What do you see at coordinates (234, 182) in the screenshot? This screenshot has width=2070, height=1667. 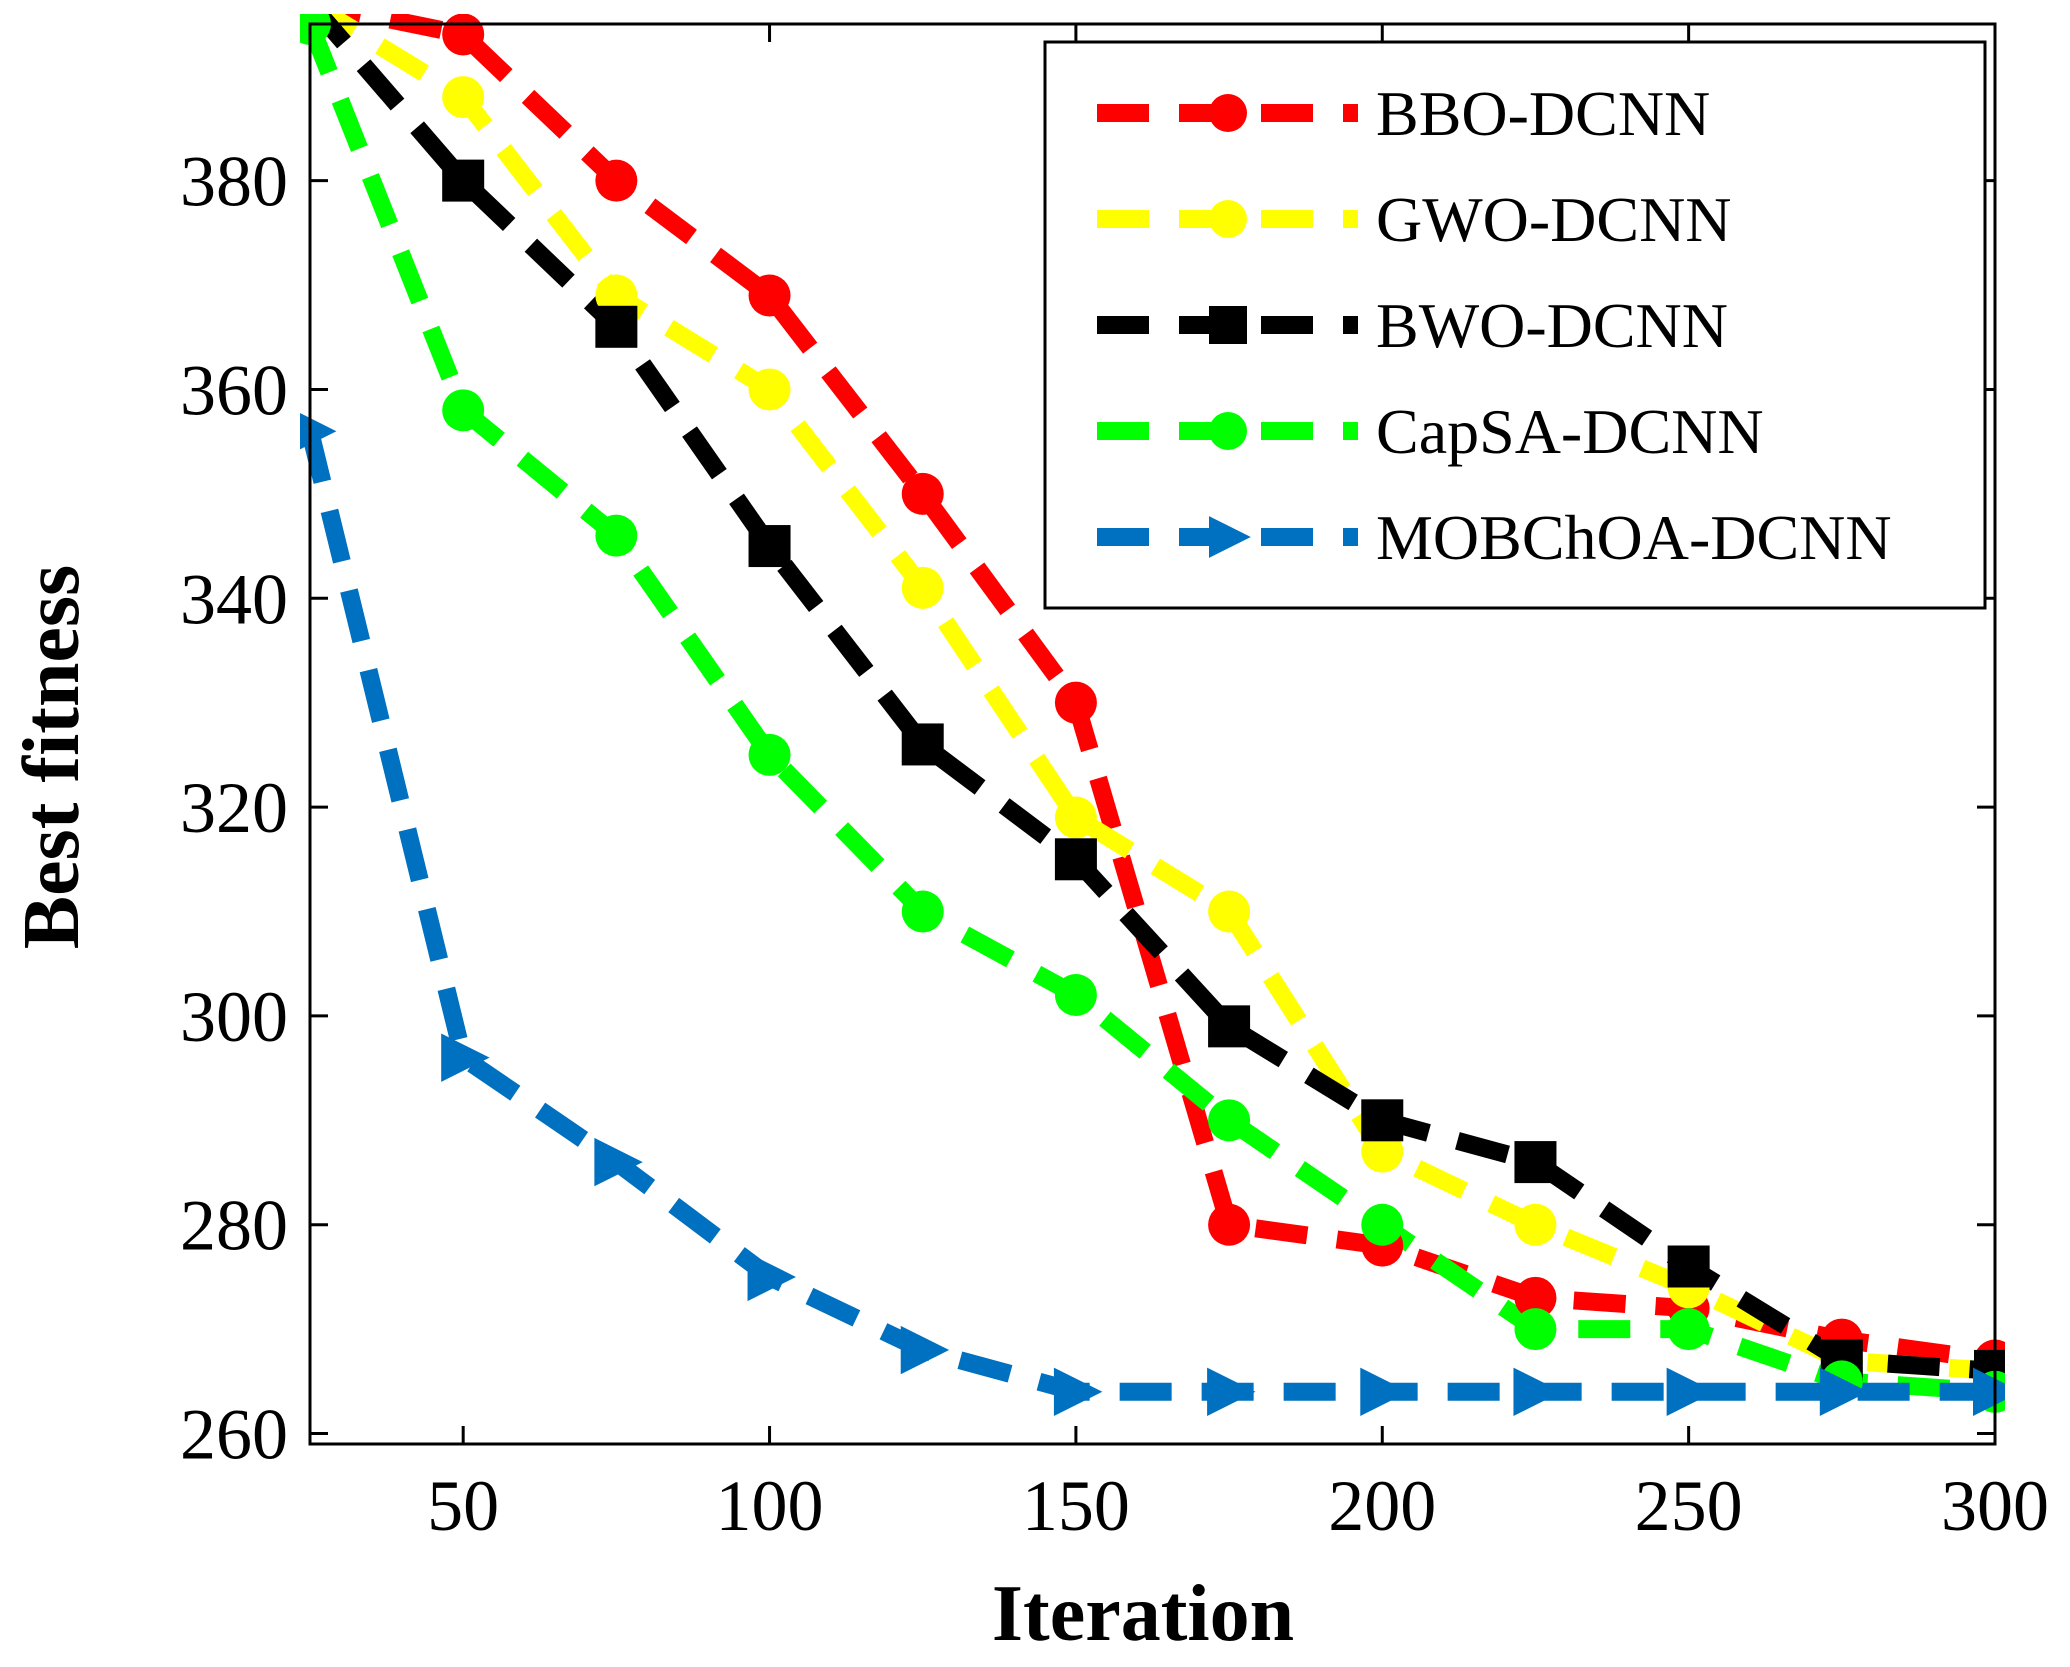 I see `y-tick-label: 380` at bounding box center [234, 182].